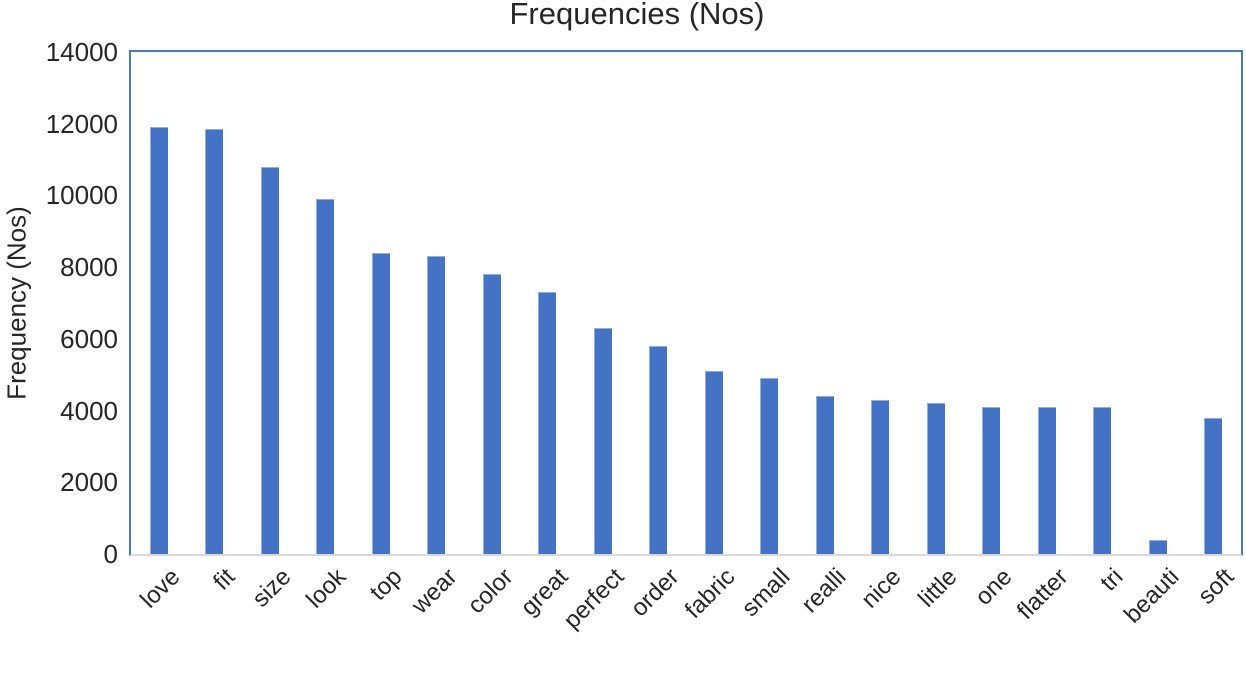 The height and width of the screenshot is (696, 1246). Describe the element at coordinates (991, 480) in the screenshot. I see `bar-one` at that location.